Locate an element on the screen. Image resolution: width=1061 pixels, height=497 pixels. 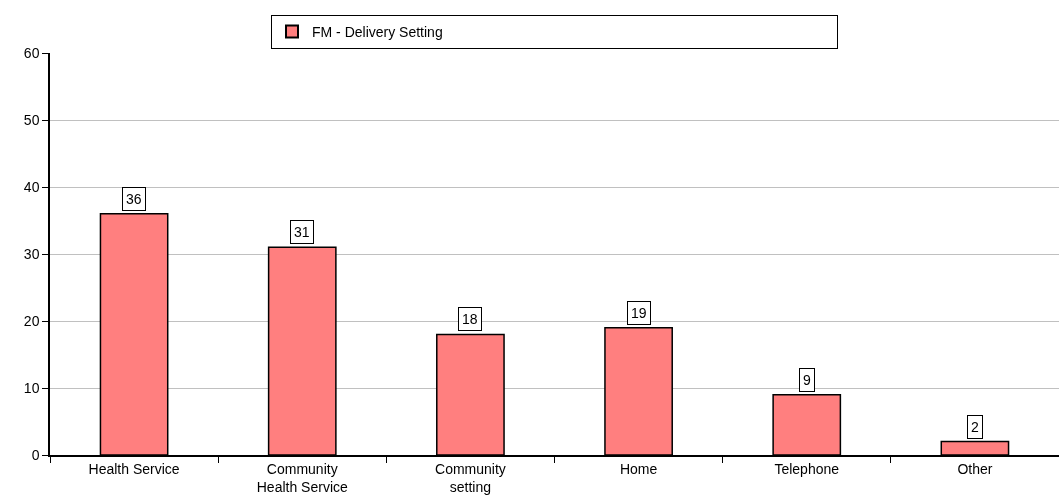
x-tick-label: Community Health Service is located at coordinates (302, 477).